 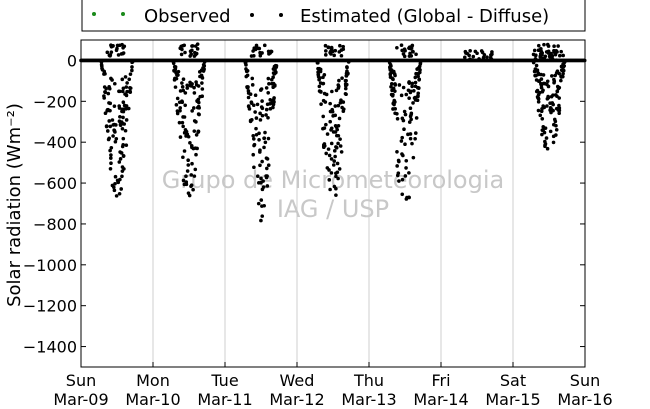 What do you see at coordinates (440, 399) in the screenshot?
I see `x-tick-label-date: Mar-14` at bounding box center [440, 399].